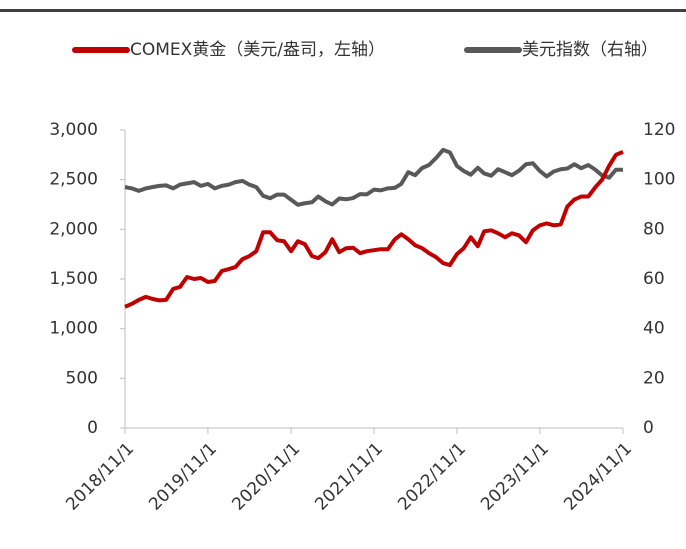 This screenshot has height=549, width=686. Describe the element at coordinates (343, 10) in the screenshot. I see `top-rule` at that location.